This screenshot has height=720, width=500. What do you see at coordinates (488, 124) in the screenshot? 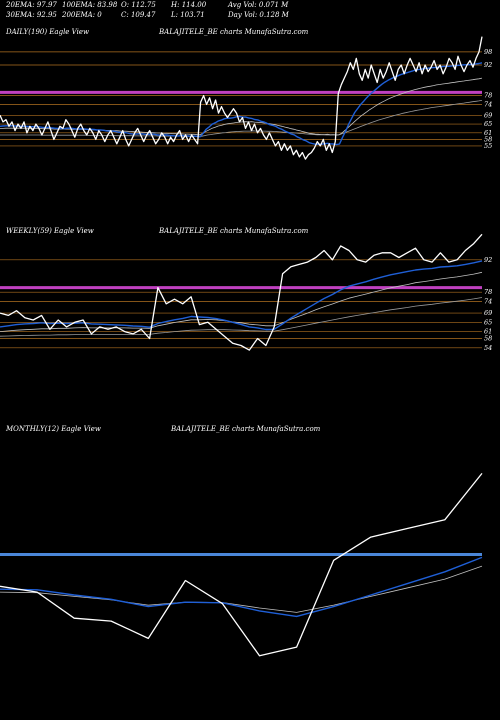
I see `daily-level-label: 65` at bounding box center [488, 124].